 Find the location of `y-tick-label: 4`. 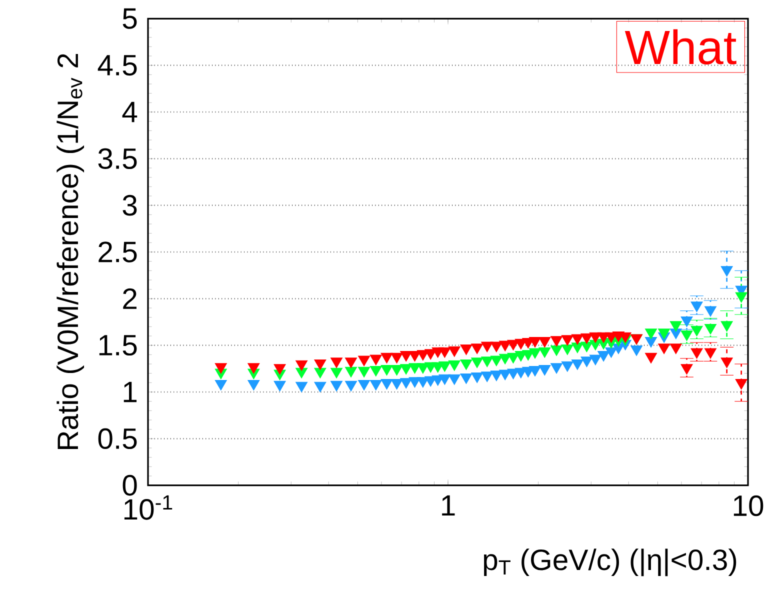

y-tick-label: 4 is located at coordinates (130, 112).